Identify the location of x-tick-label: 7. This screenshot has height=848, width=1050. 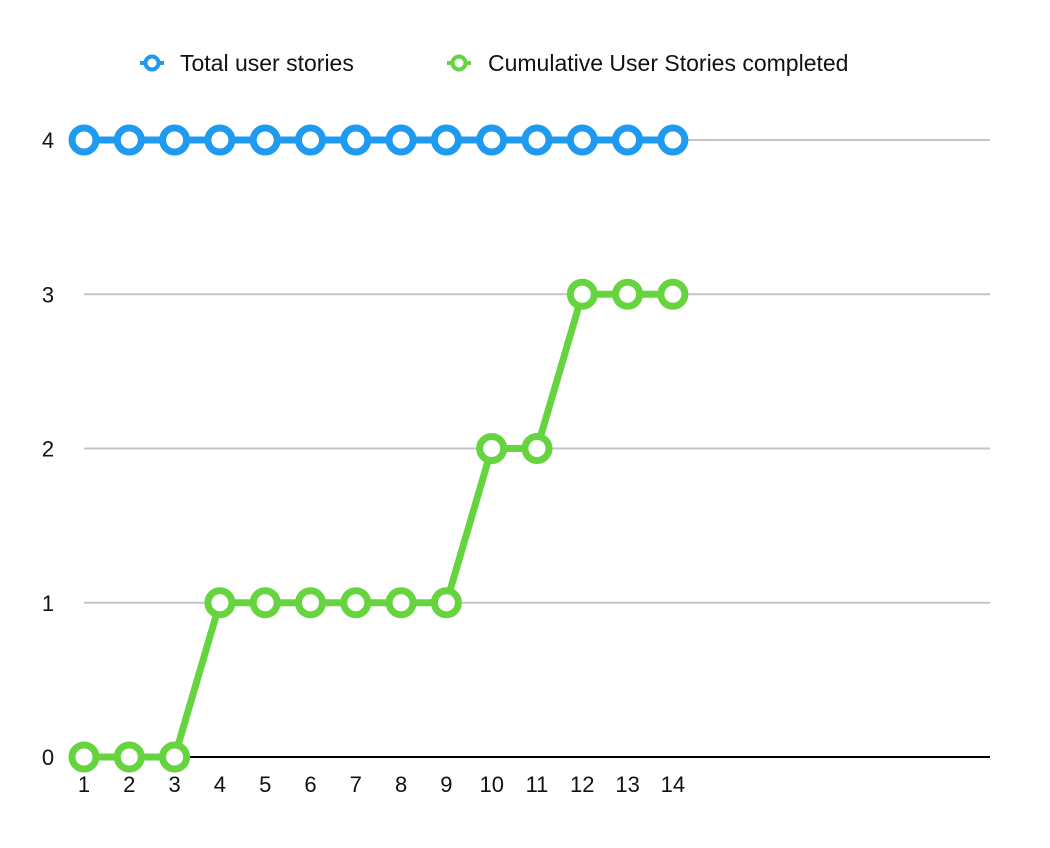
(356, 784).